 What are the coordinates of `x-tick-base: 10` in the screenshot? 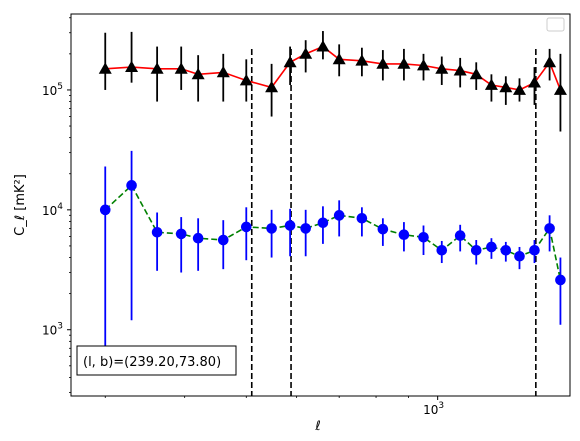 It's located at (430, 410).